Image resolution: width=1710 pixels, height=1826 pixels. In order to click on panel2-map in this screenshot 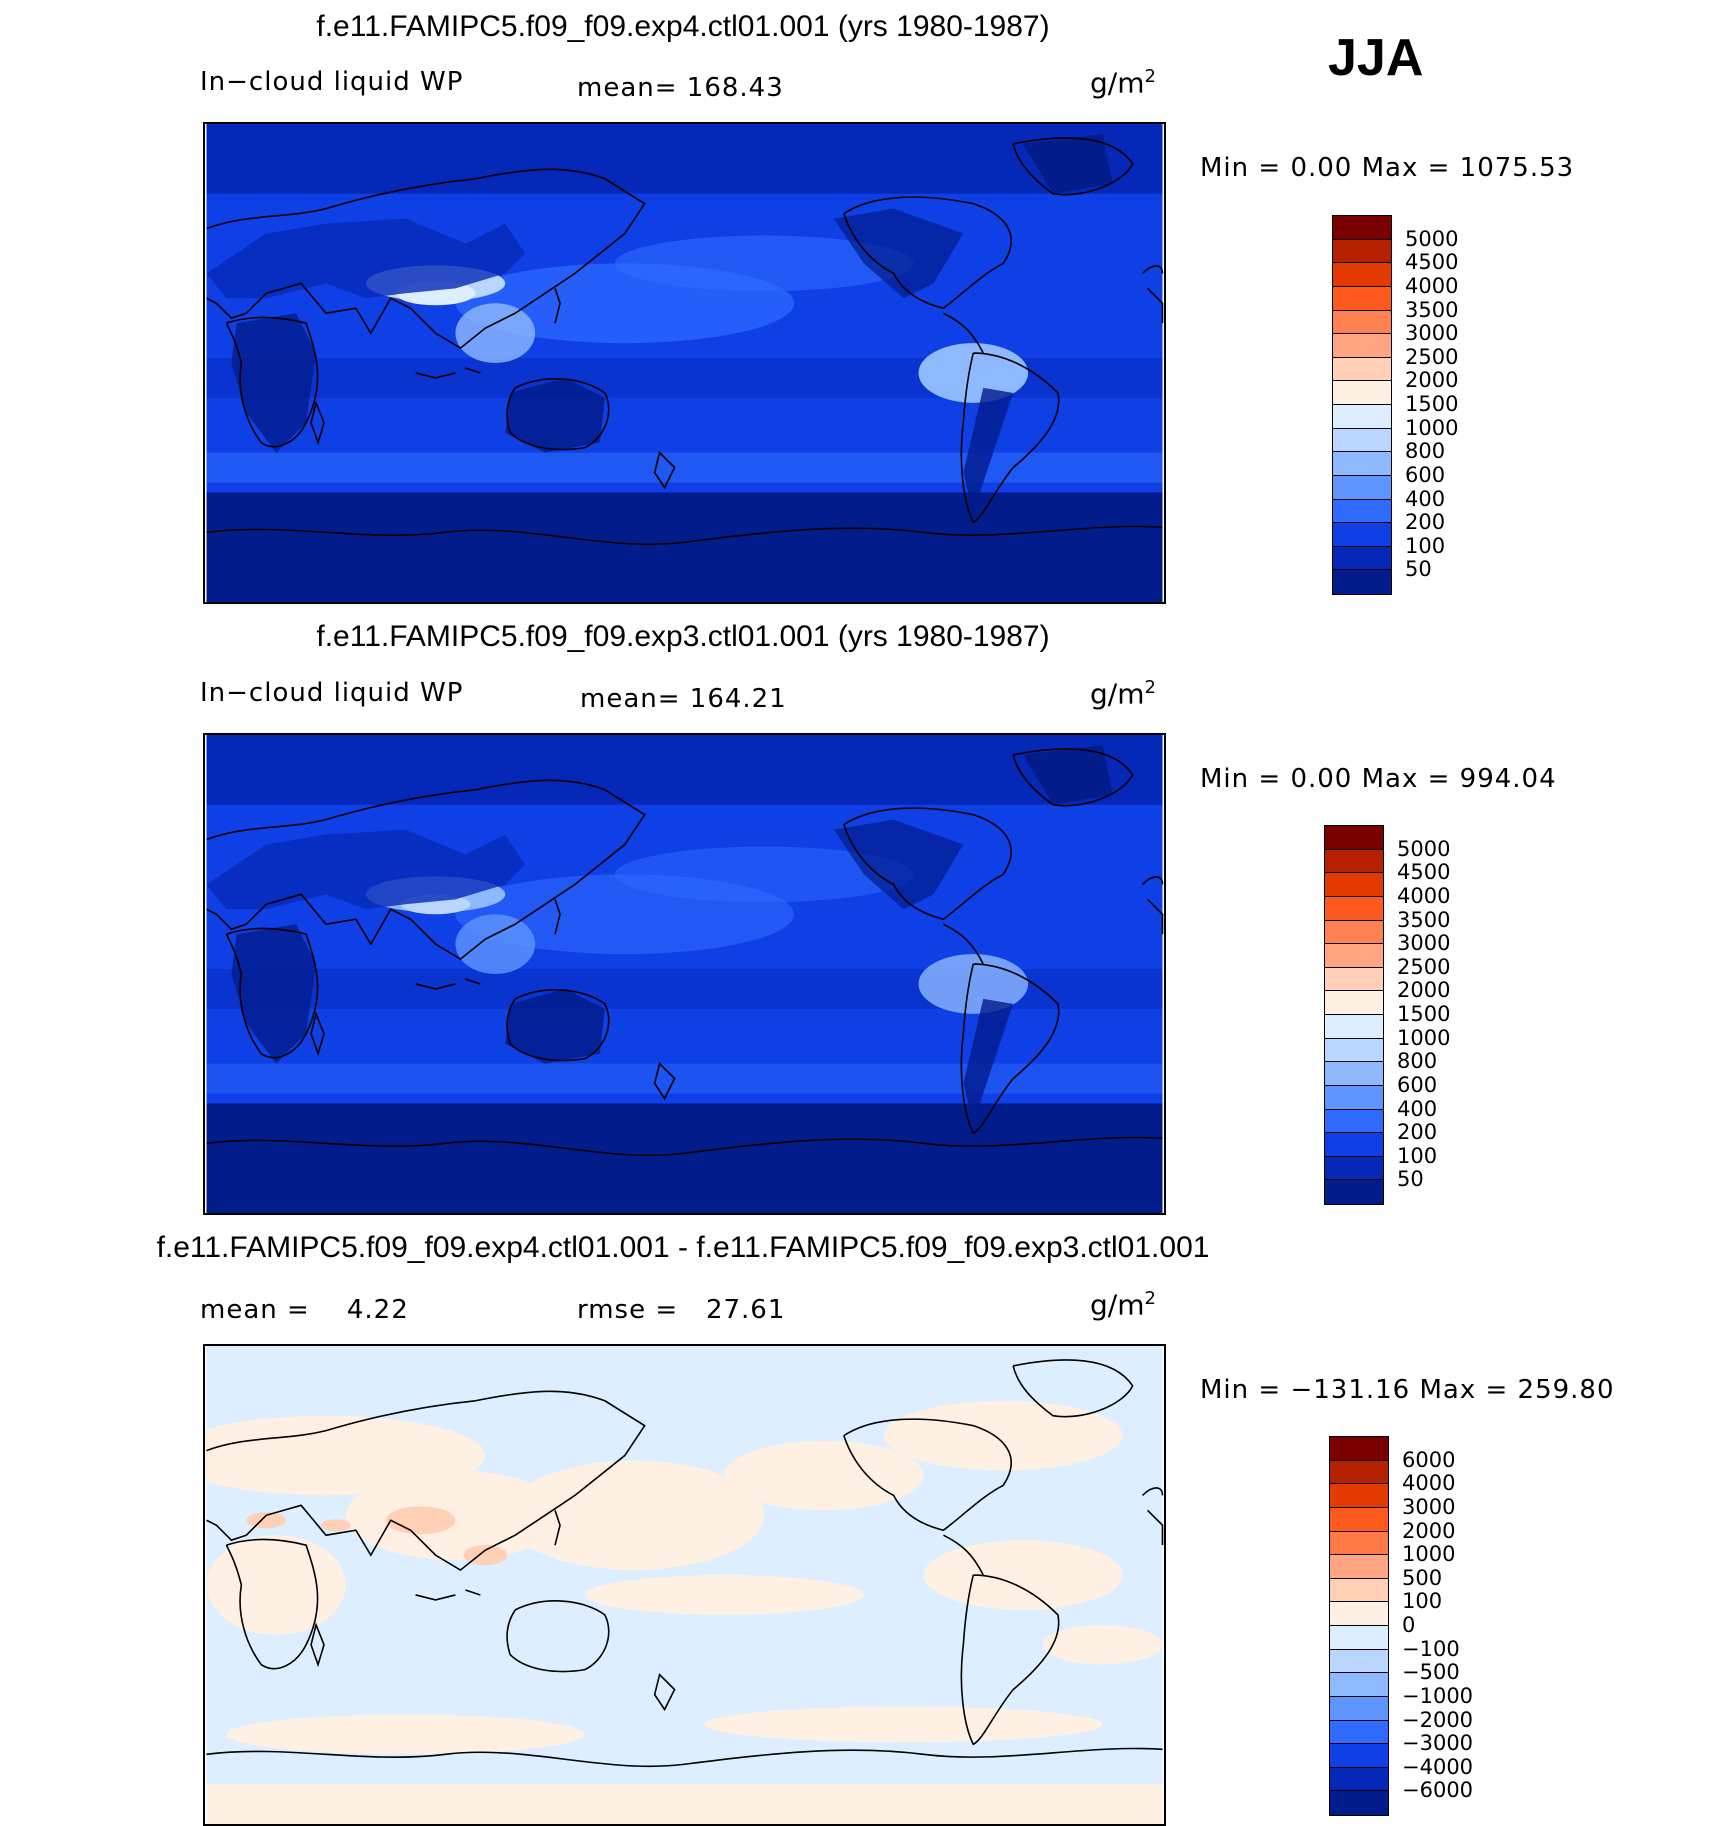, I will do `click(684, 974)`.